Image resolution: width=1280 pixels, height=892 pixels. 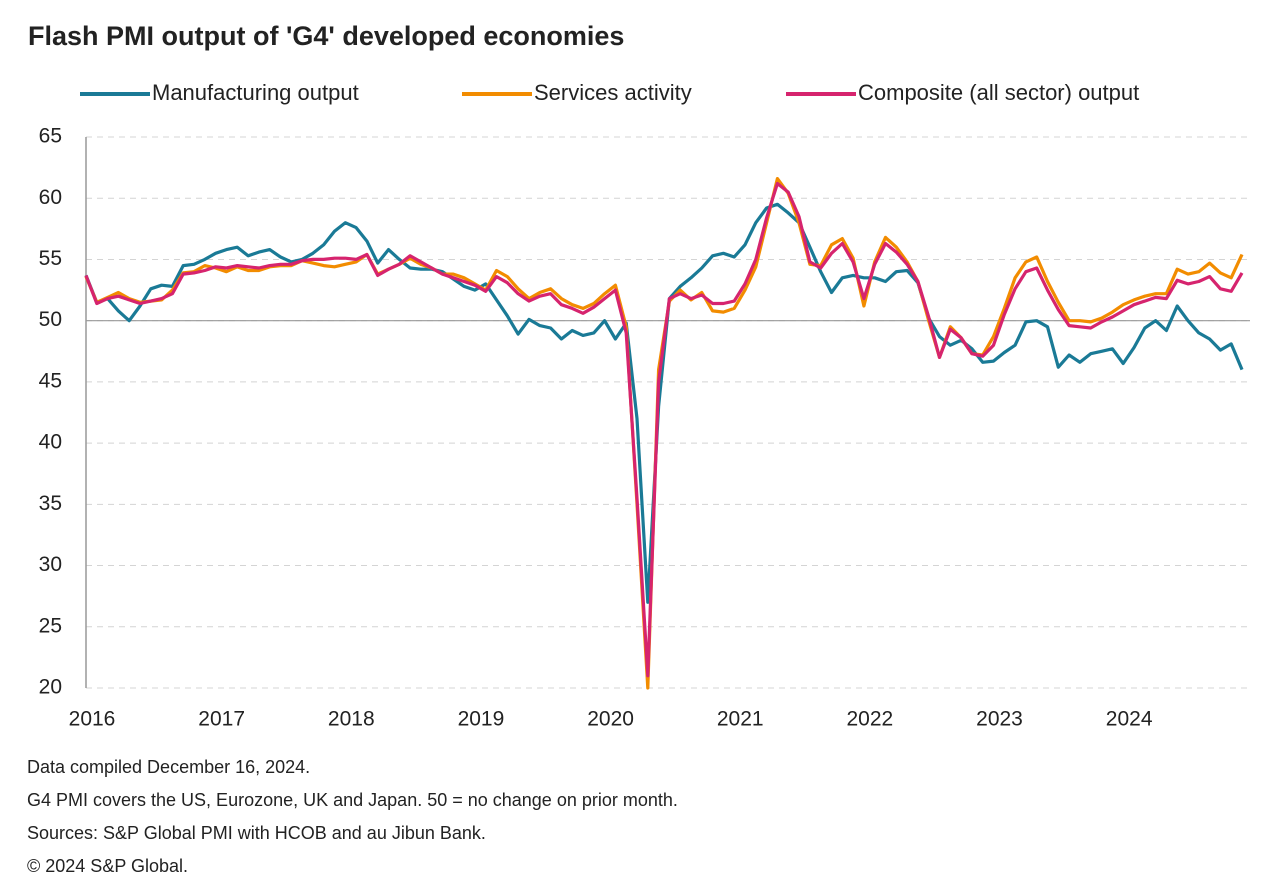 I want to click on y-tick-label: 30, so click(x=50, y=564).